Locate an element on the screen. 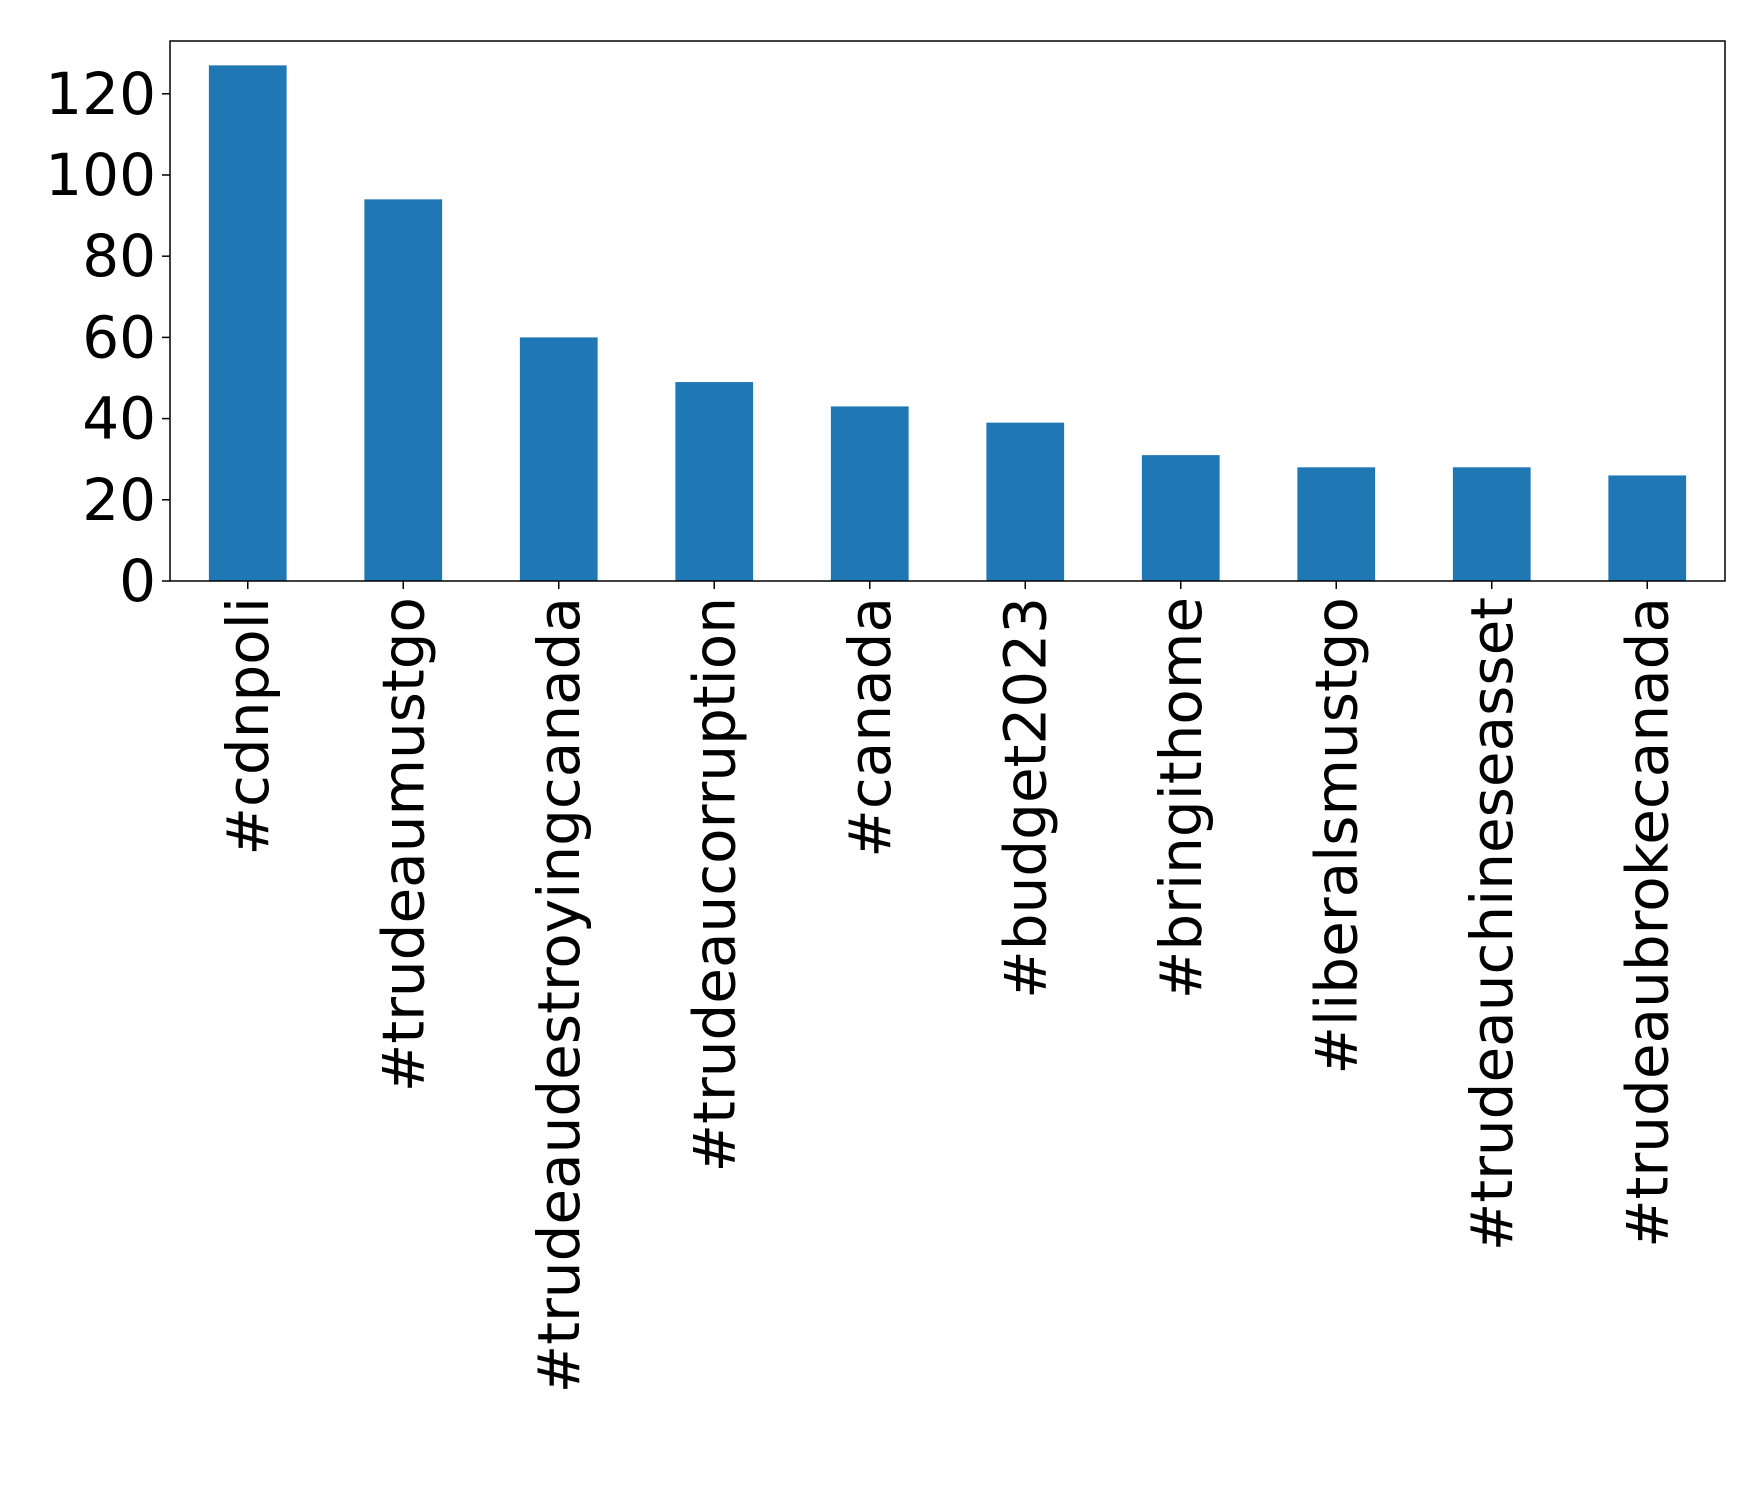  bar-trudeaumustgo is located at coordinates (403, 390).